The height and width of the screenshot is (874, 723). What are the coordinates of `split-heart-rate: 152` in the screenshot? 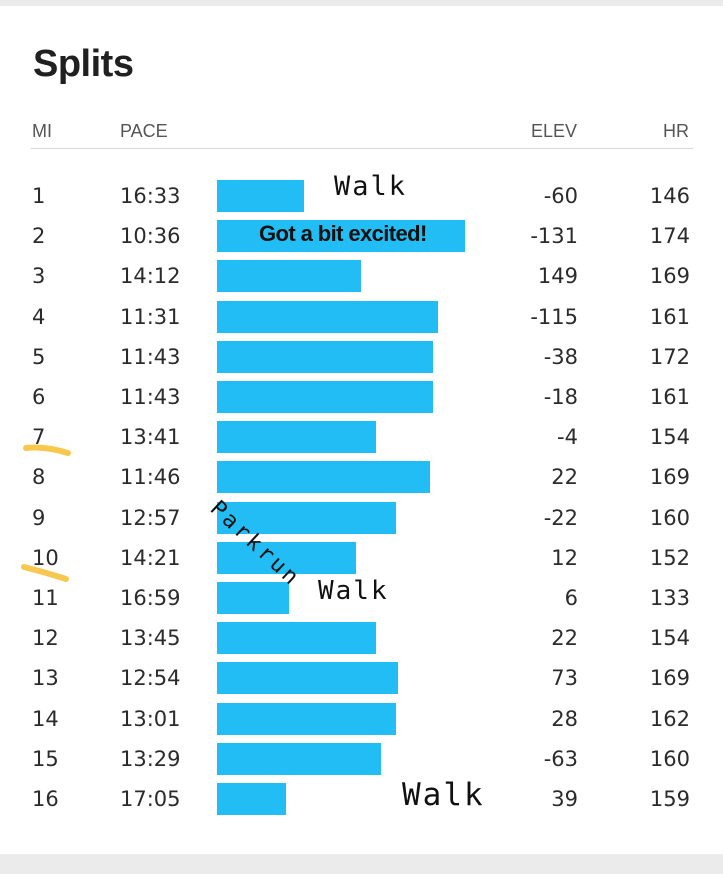 It's located at (669, 557).